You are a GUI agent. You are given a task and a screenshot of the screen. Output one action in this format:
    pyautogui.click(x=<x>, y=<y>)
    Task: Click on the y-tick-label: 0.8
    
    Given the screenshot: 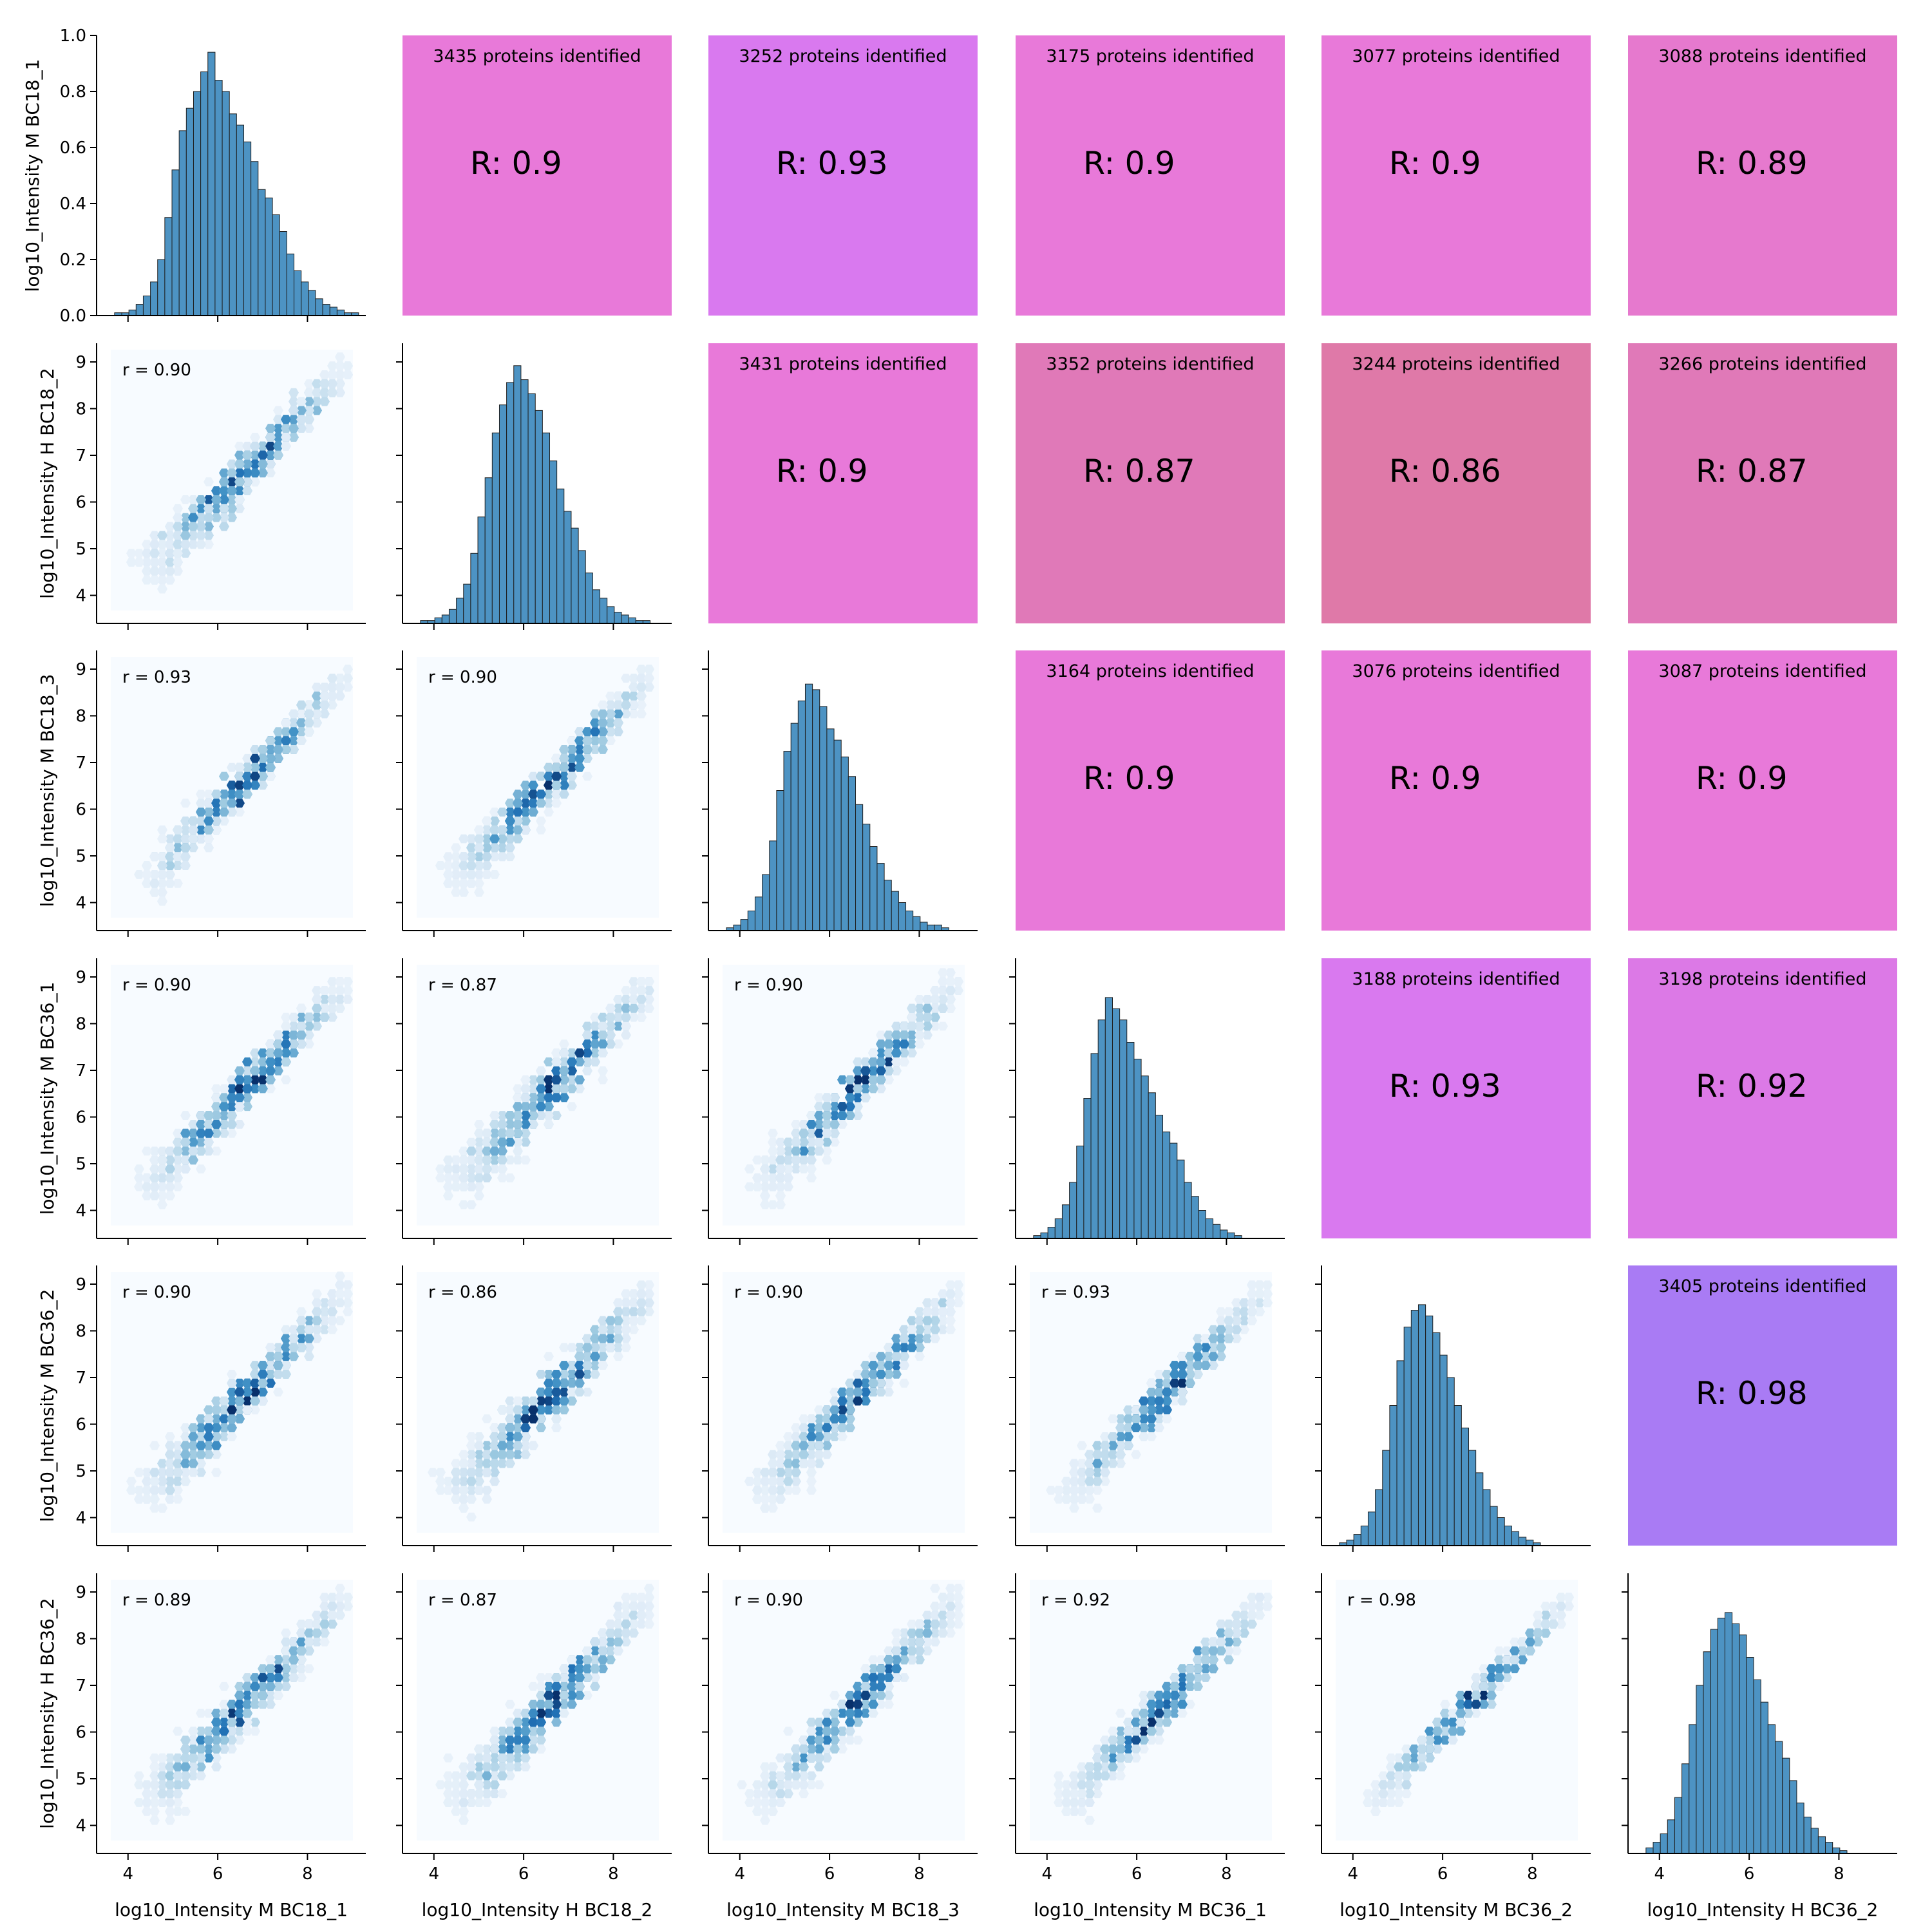 What is the action you would take?
    pyautogui.click(x=73, y=92)
    